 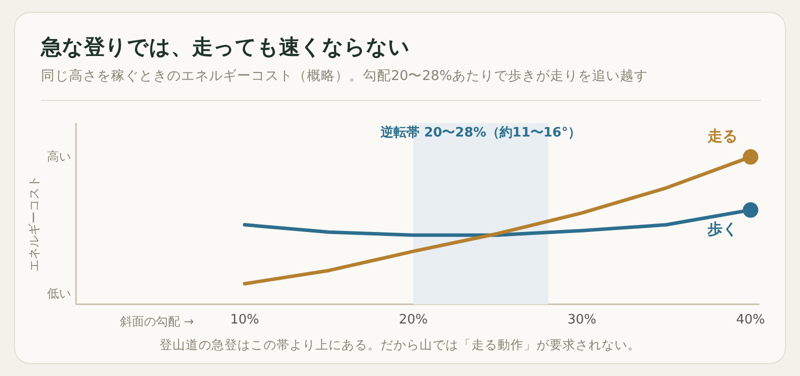 What do you see at coordinates (245, 320) in the screenshot?
I see `x-tick-label: 10%` at bounding box center [245, 320].